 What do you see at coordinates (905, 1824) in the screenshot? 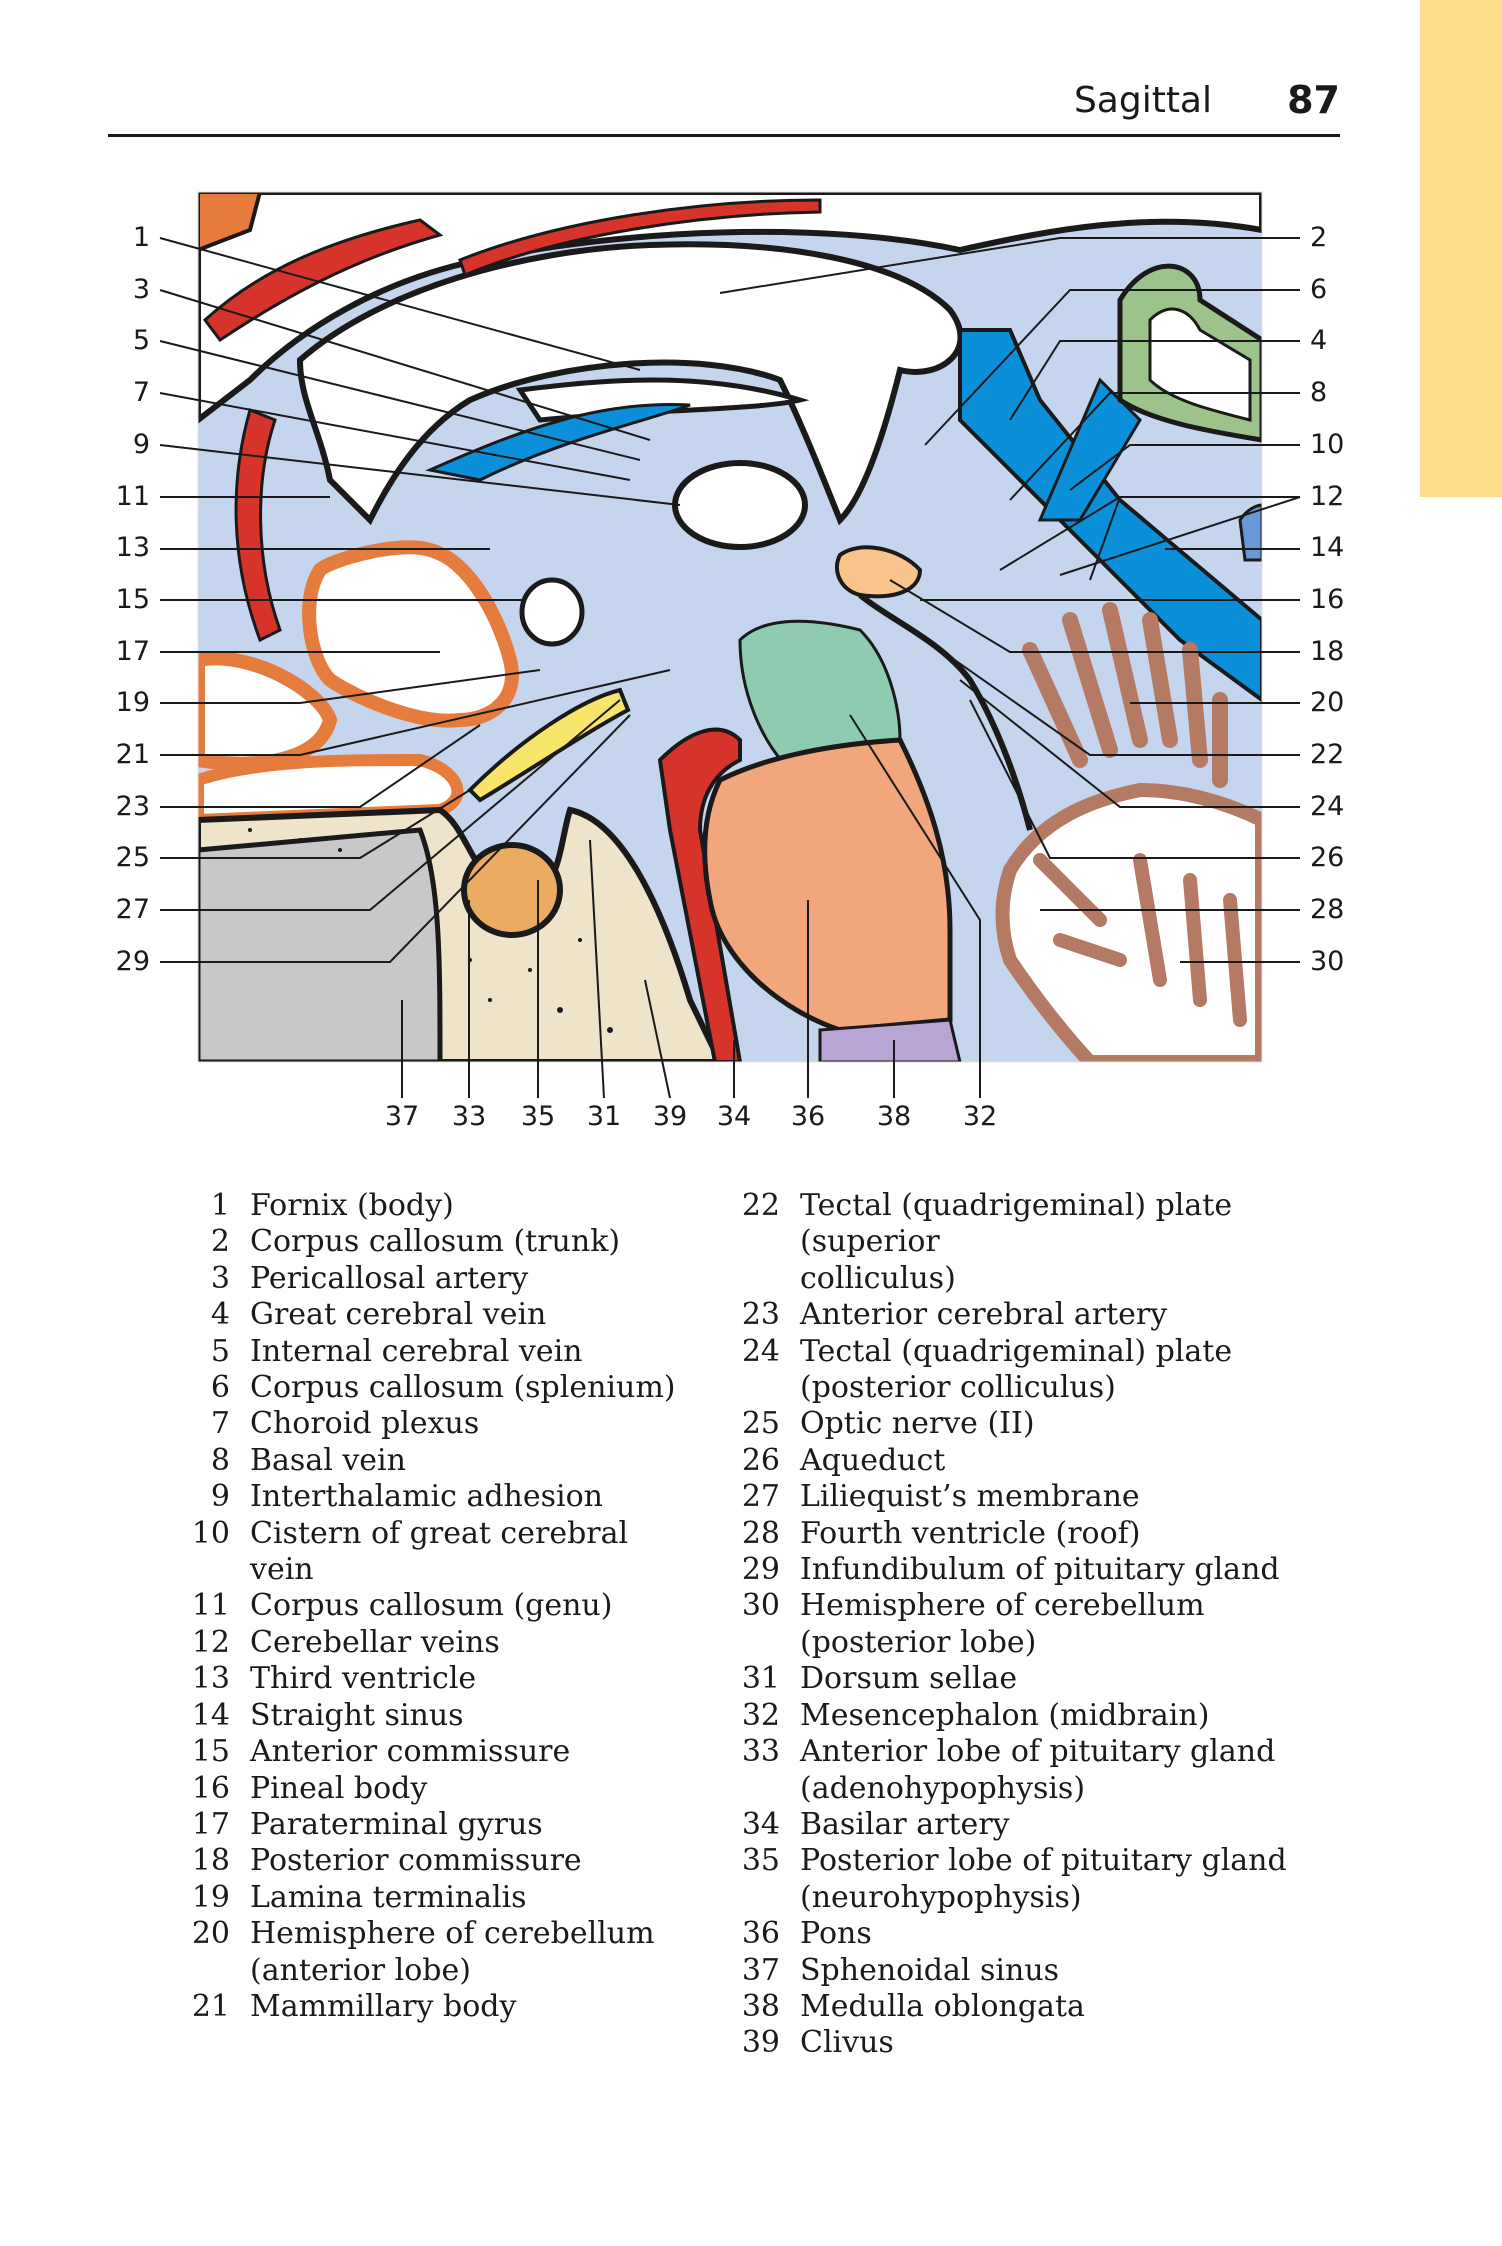
I see `legend-text-line: Basilar artery` at bounding box center [905, 1824].